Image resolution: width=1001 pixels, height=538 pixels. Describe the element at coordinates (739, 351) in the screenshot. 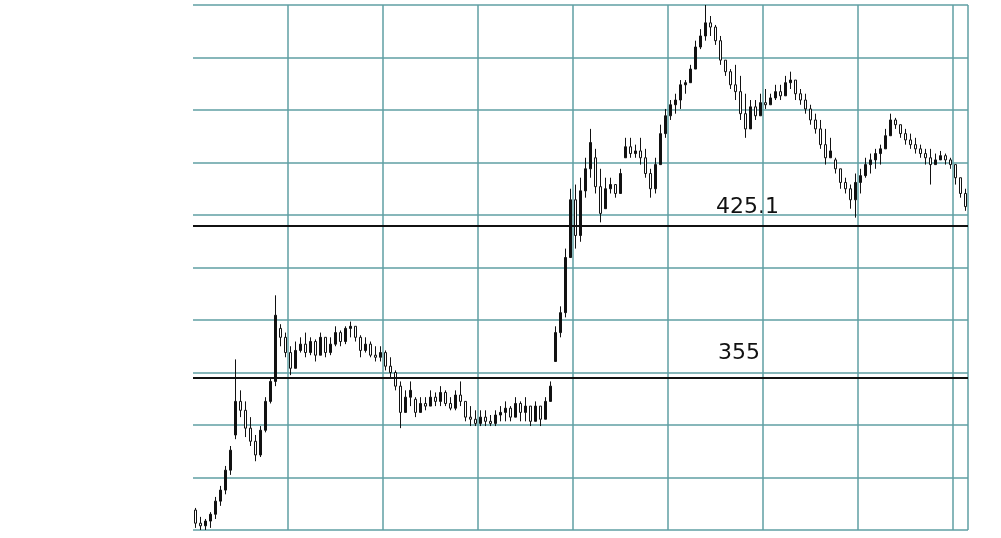

I see `annotation: 355` at that location.